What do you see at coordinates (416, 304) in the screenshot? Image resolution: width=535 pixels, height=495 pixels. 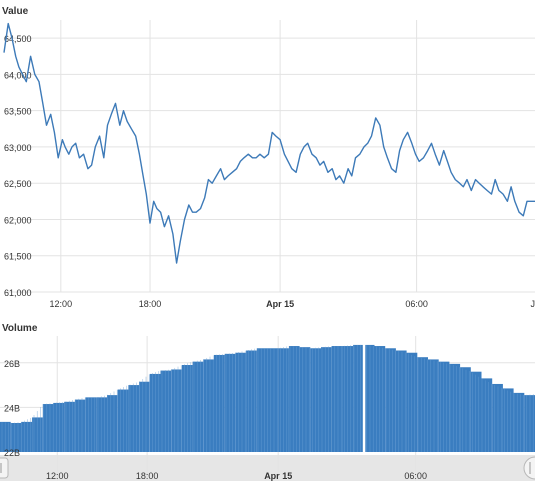 I see `value-x-tick: 06:00` at bounding box center [416, 304].